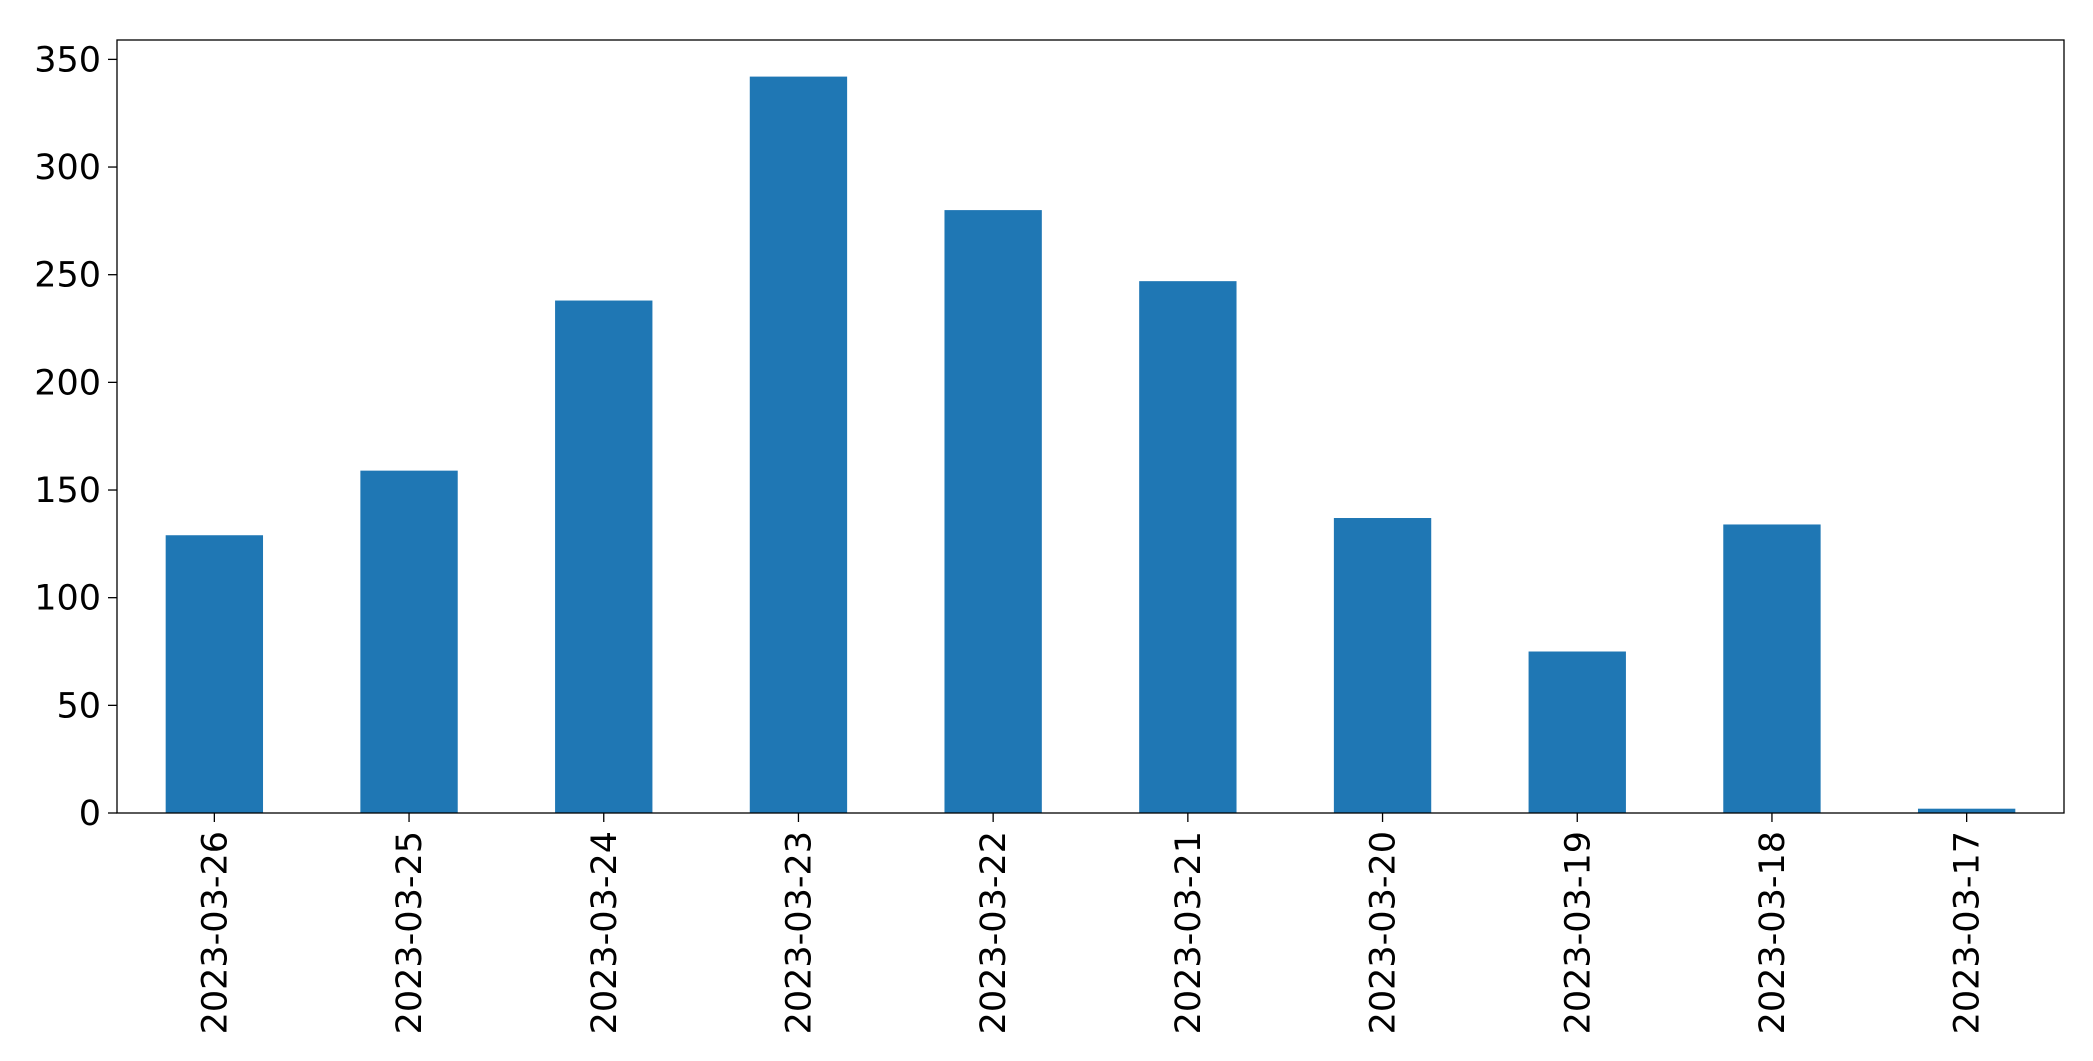 The image size is (2093, 1061). Describe the element at coordinates (78, 706) in the screenshot. I see `y-tick-label: 50` at that location.